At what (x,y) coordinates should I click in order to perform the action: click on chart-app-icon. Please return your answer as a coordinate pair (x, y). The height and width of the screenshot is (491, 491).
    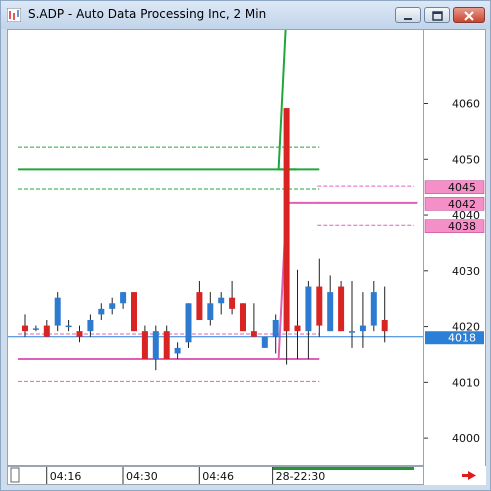
    Looking at the image, I should click on (14, 15).